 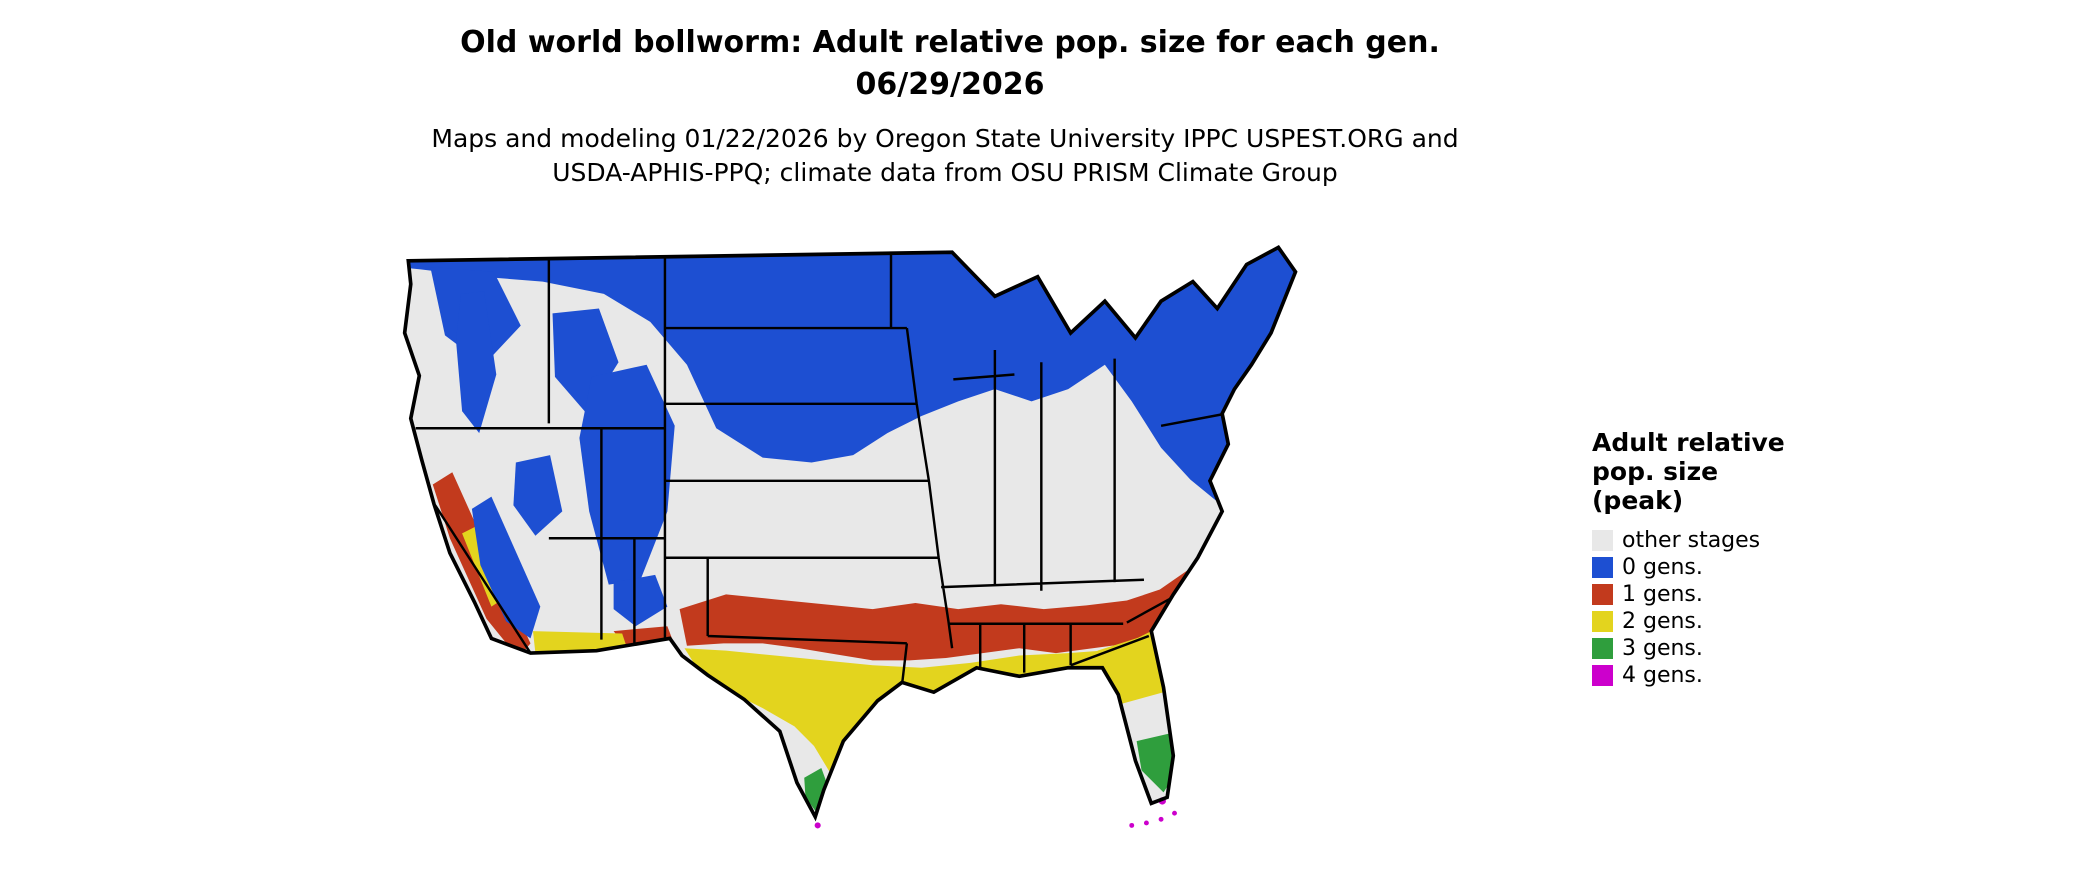 What do you see at coordinates (1638, 500) in the screenshot?
I see `legend-title-line-3: (peak)` at bounding box center [1638, 500].